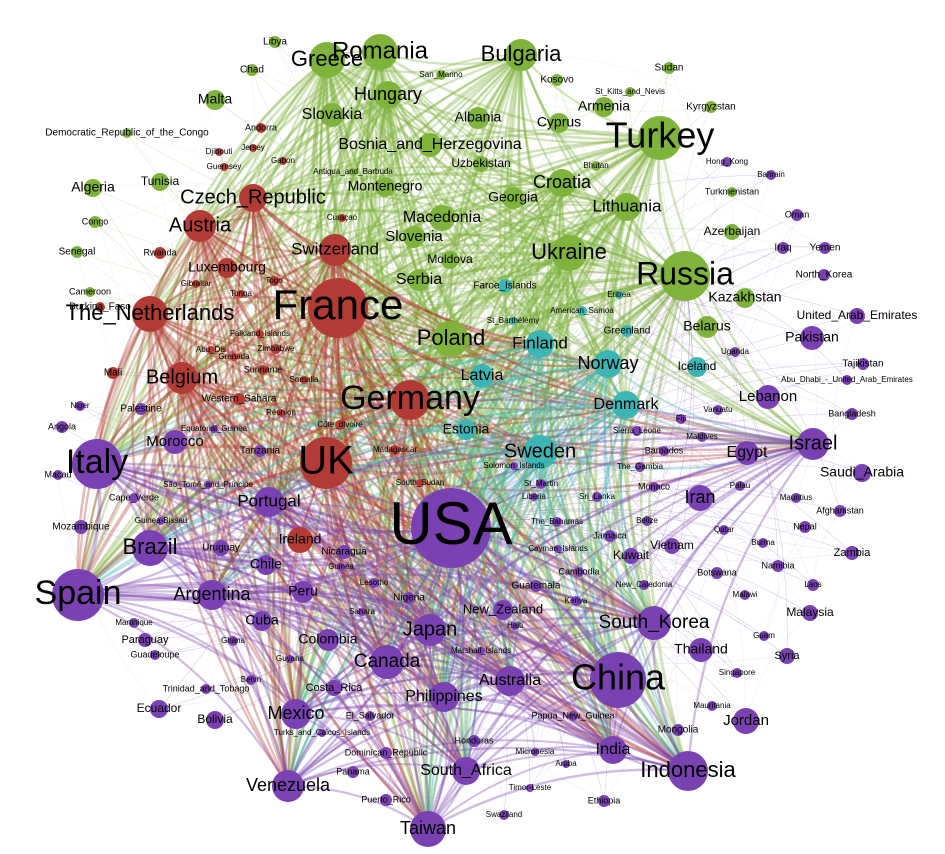 The width and height of the screenshot is (945, 854). Describe the element at coordinates (253, 147) in the screenshot. I see `node-label: Jersey` at that location.